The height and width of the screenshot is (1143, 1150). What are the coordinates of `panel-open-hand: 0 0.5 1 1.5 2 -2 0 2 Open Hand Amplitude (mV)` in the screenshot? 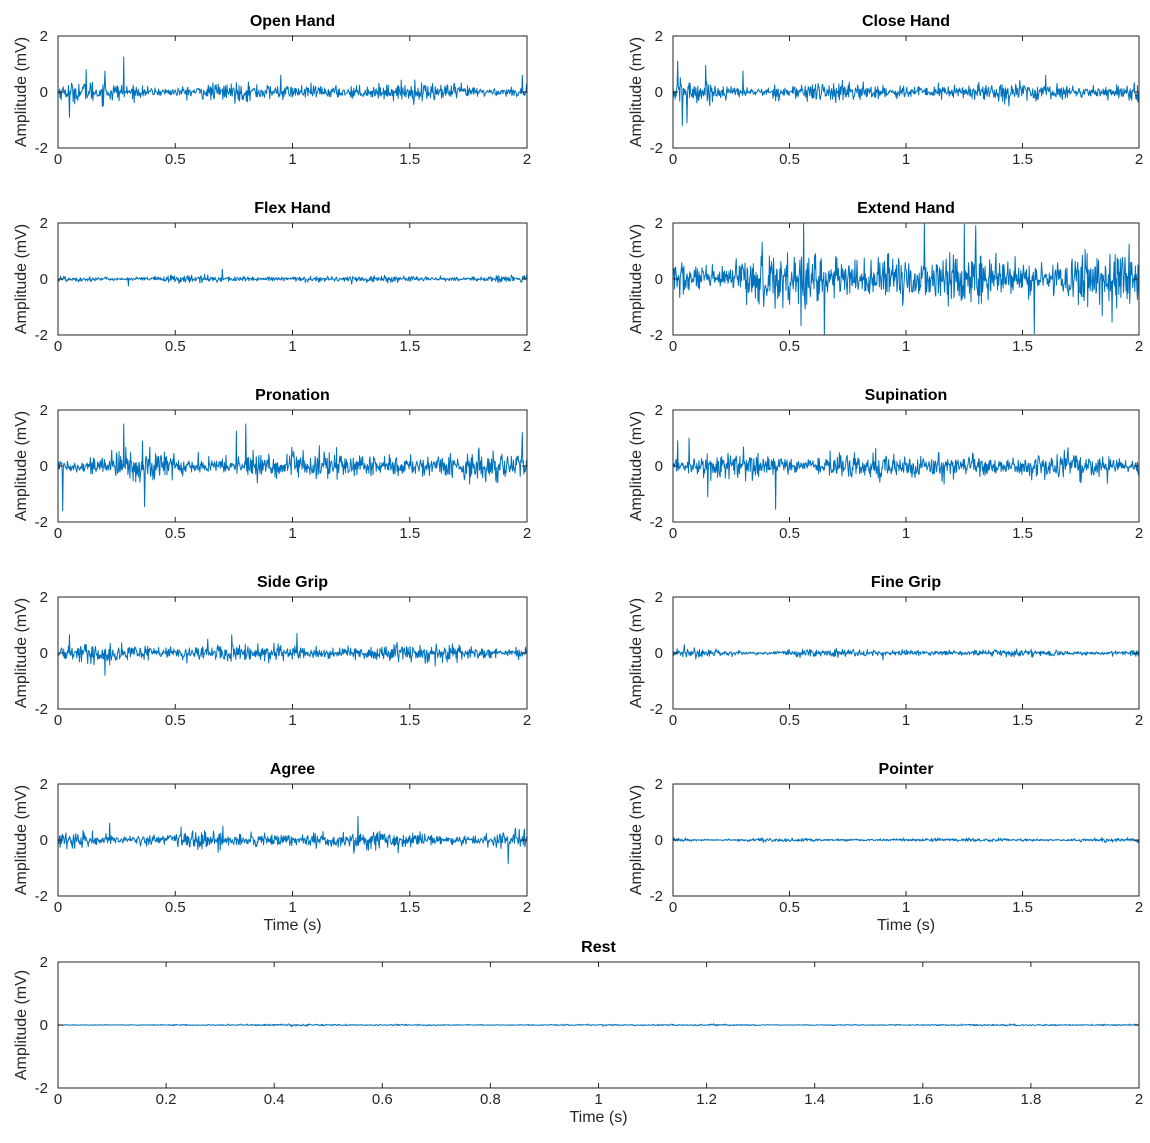 It's located at (272, 90).